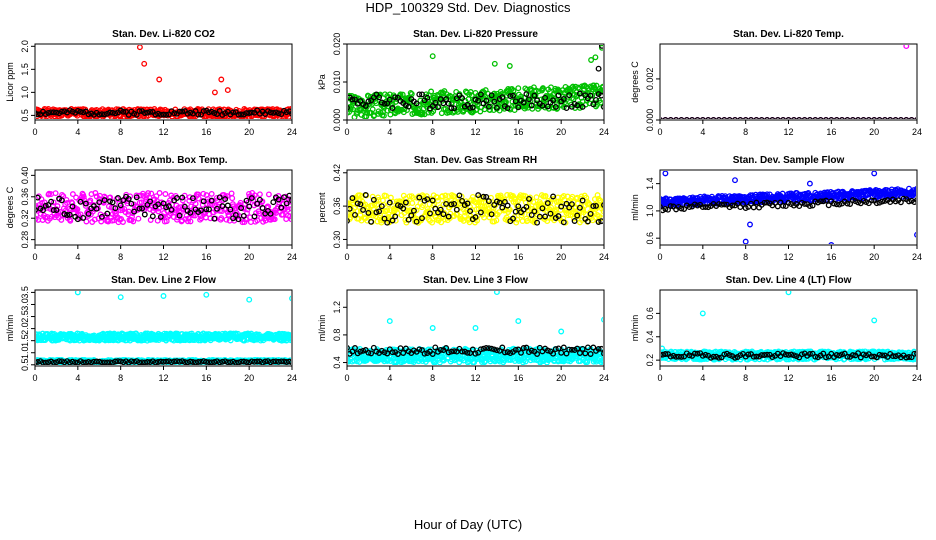  Describe the element at coordinates (789, 160) in the screenshot. I see `chart-title: Stan. Dev. Sample Flow` at that location.